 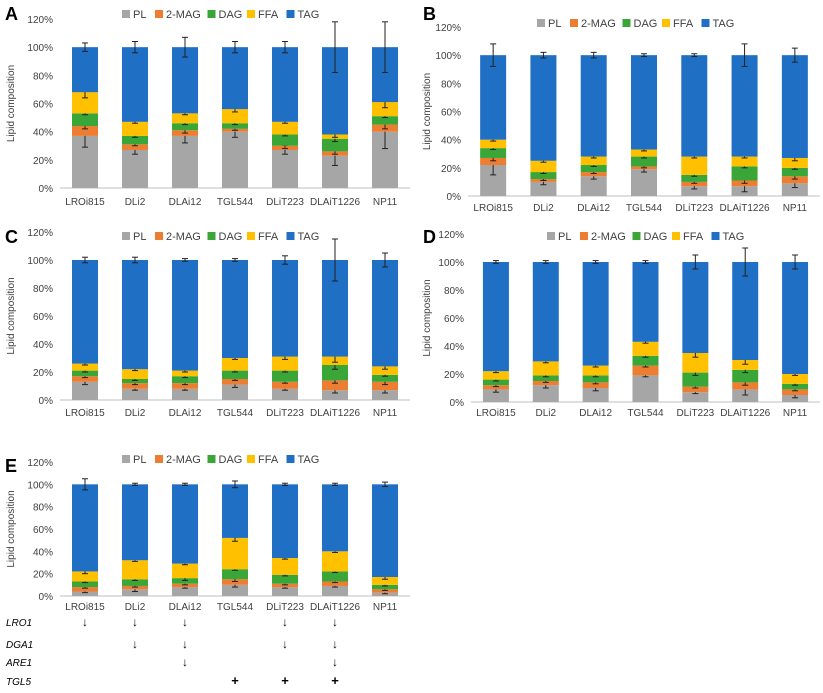 What do you see at coordinates (646, 24) in the screenshot?
I see `legend-entry-label: DAG` at bounding box center [646, 24].